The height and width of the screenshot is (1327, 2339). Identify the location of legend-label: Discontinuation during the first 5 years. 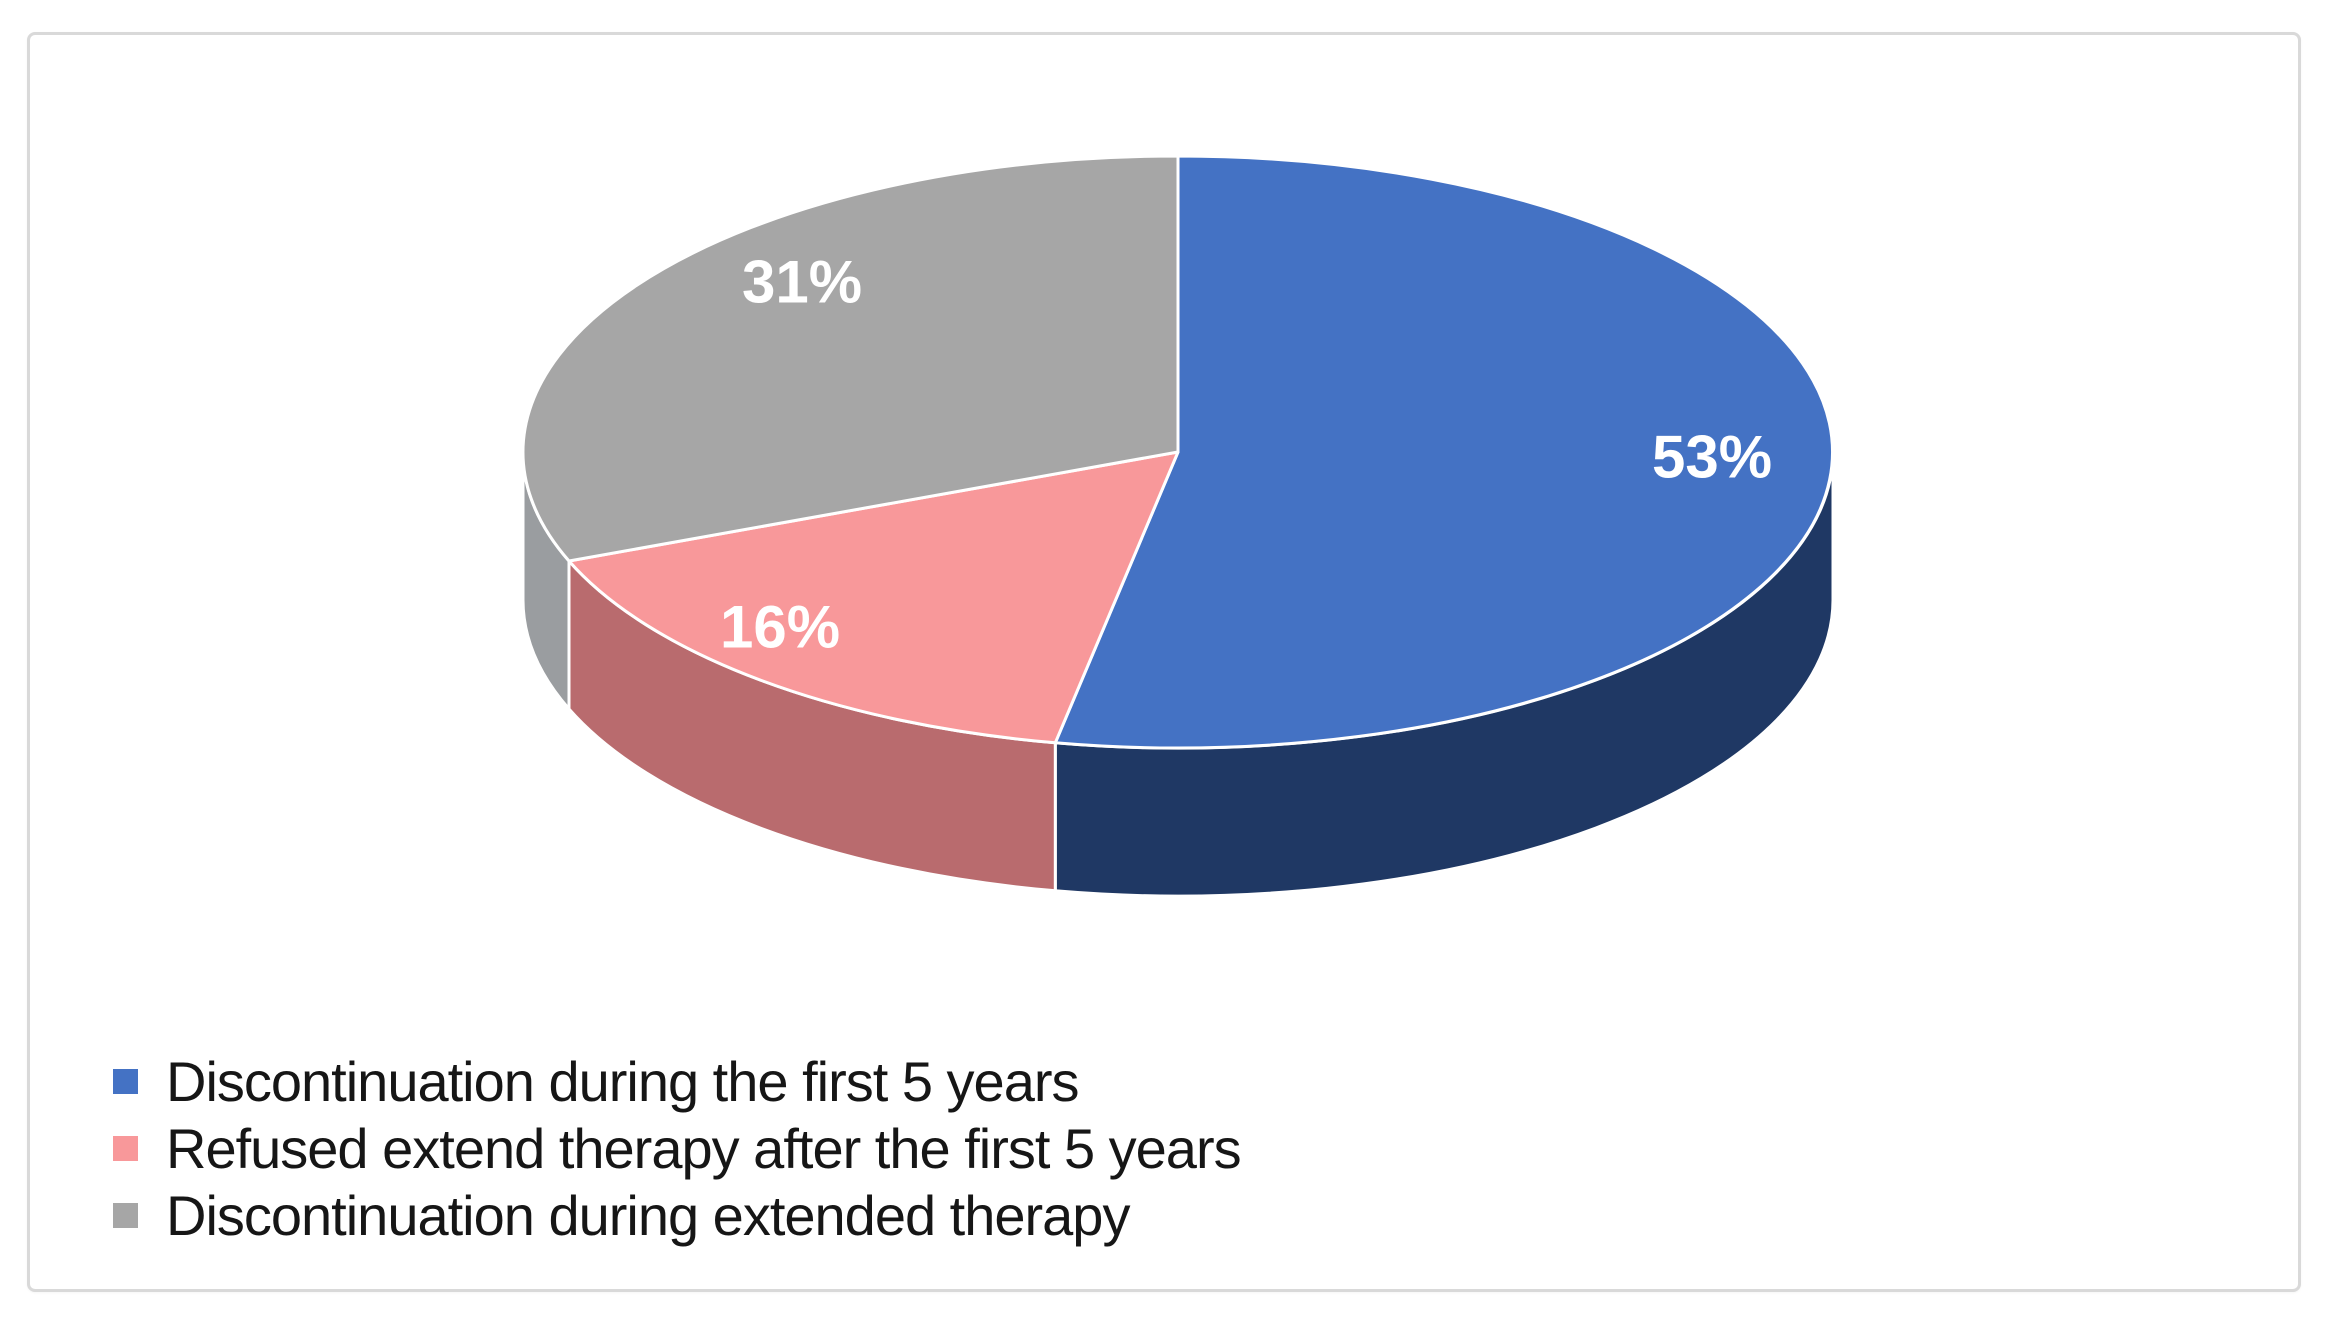
(622, 1081).